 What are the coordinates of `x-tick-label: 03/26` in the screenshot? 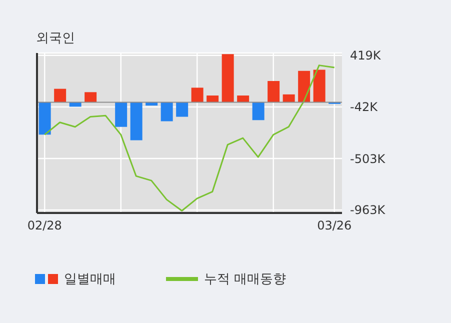 It's located at (334, 225).